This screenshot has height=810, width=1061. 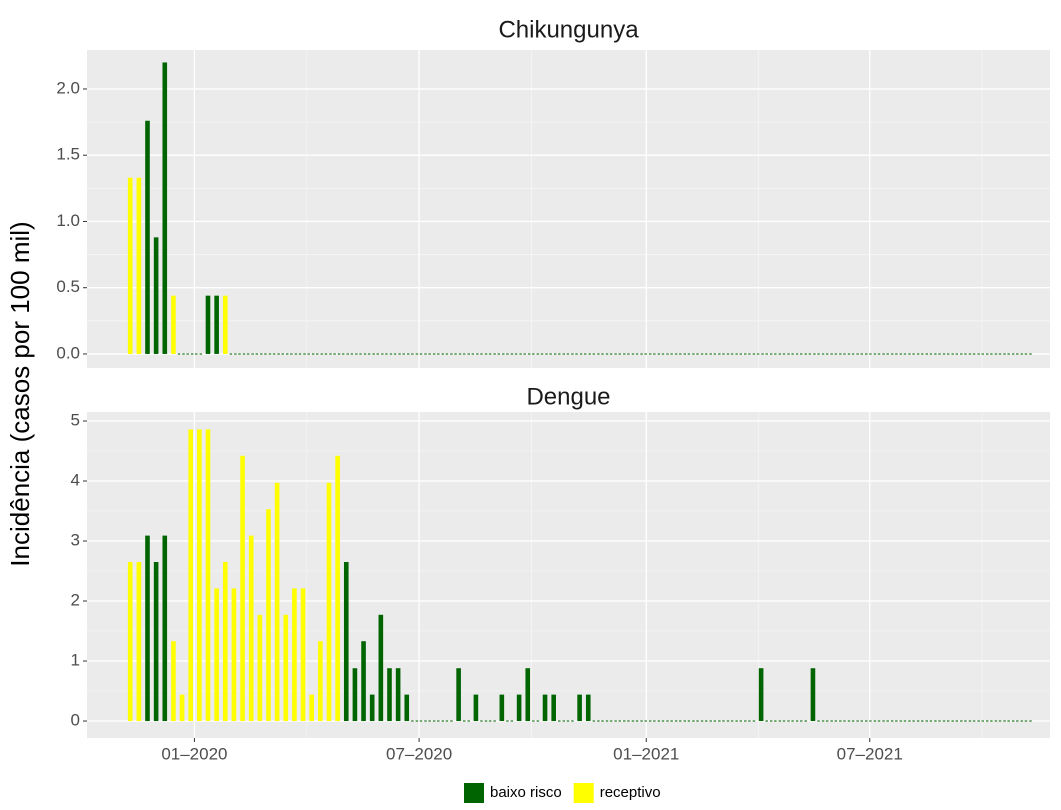 What do you see at coordinates (568, 29) in the screenshot?
I see `facet-title: Chikungunya` at bounding box center [568, 29].